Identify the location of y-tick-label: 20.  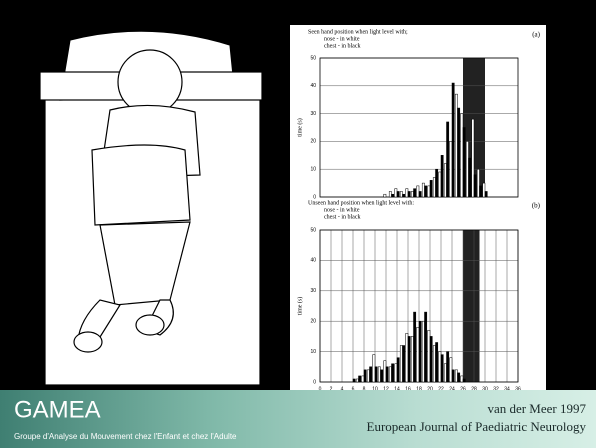
(313, 142).